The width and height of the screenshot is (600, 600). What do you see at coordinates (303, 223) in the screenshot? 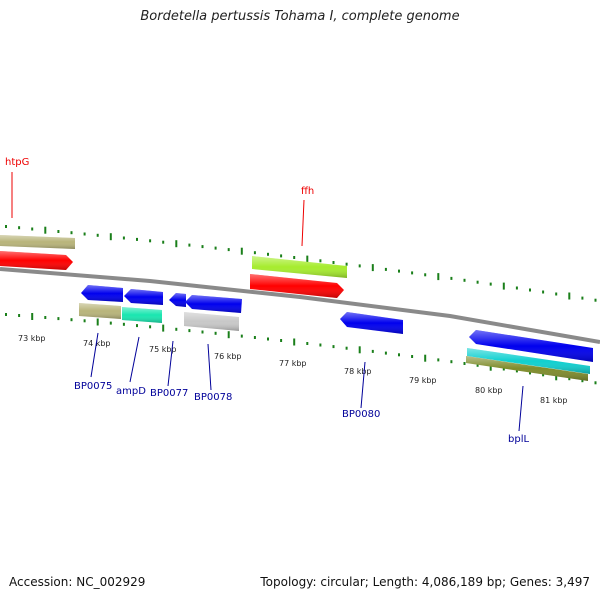
I see `leader-ffh` at bounding box center [303, 223].